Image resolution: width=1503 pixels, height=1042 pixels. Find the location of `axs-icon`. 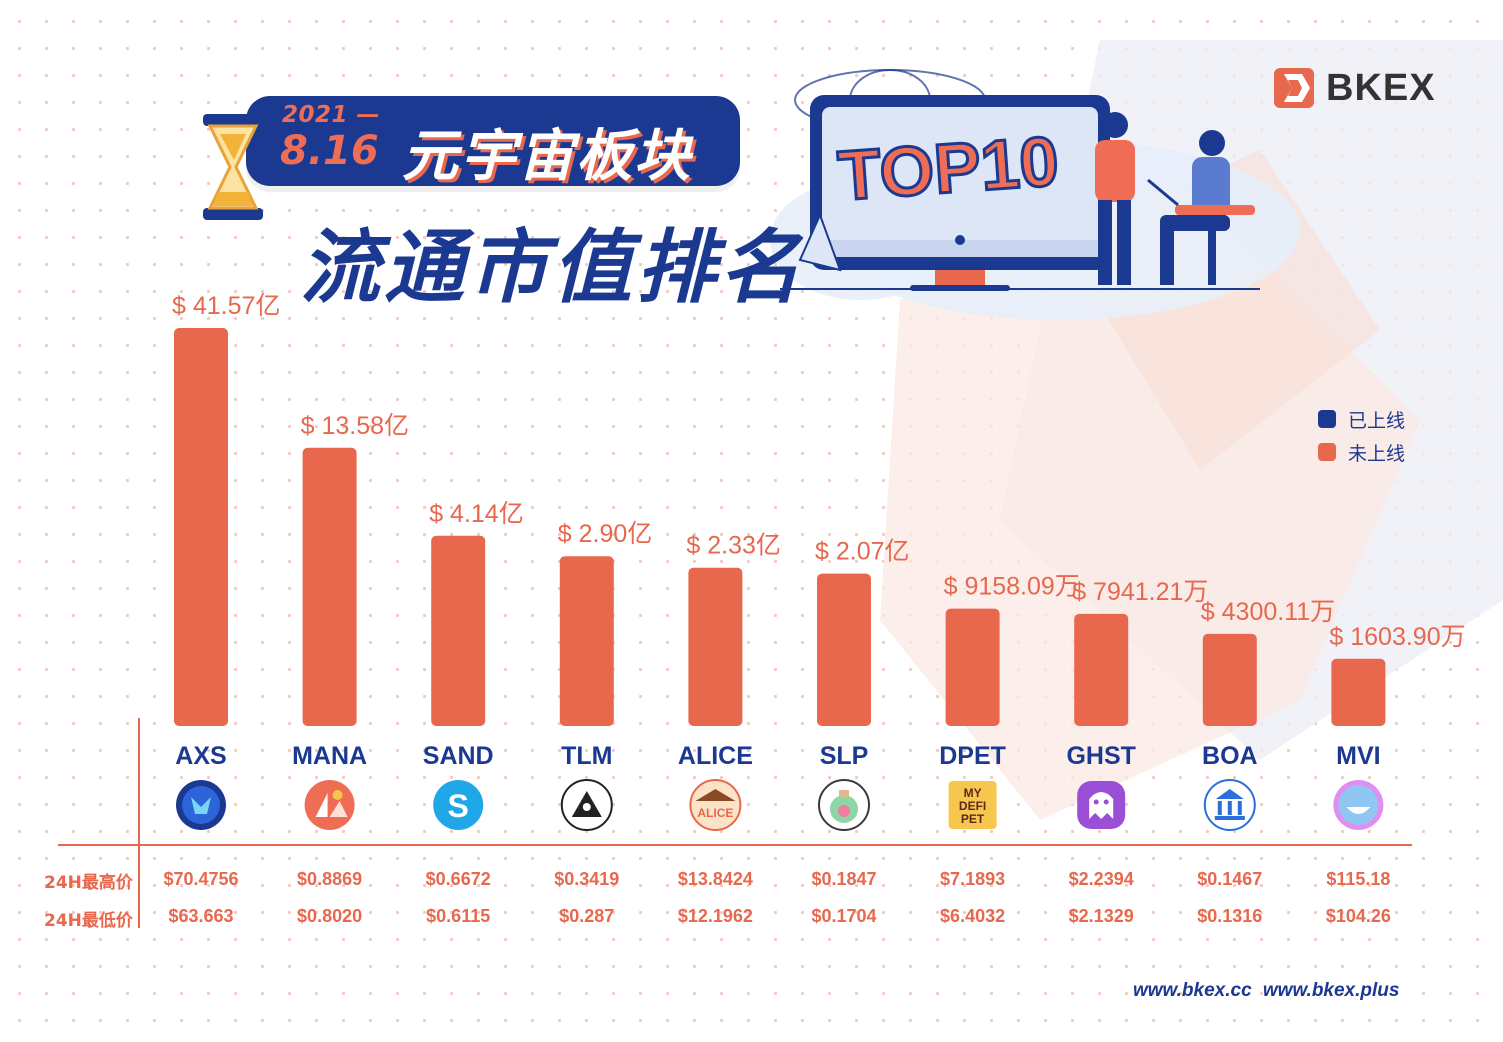

axs-icon is located at coordinates (201, 805).